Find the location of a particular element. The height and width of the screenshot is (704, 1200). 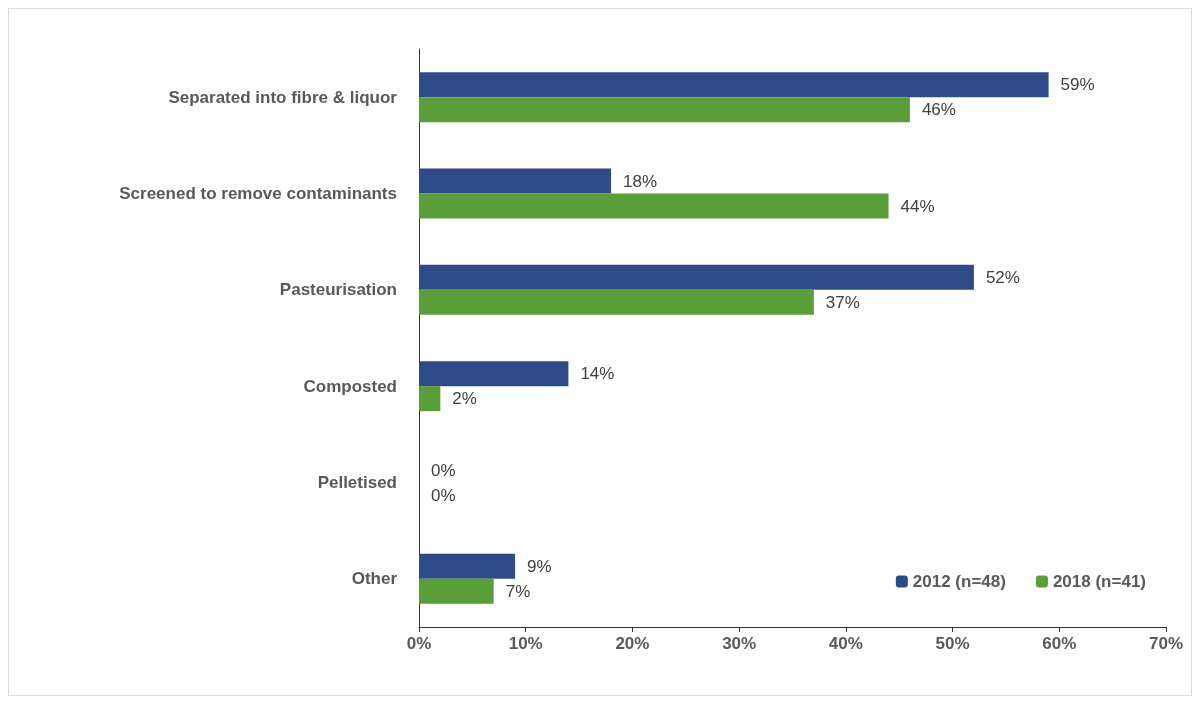

data-label: 9% is located at coordinates (539, 566).